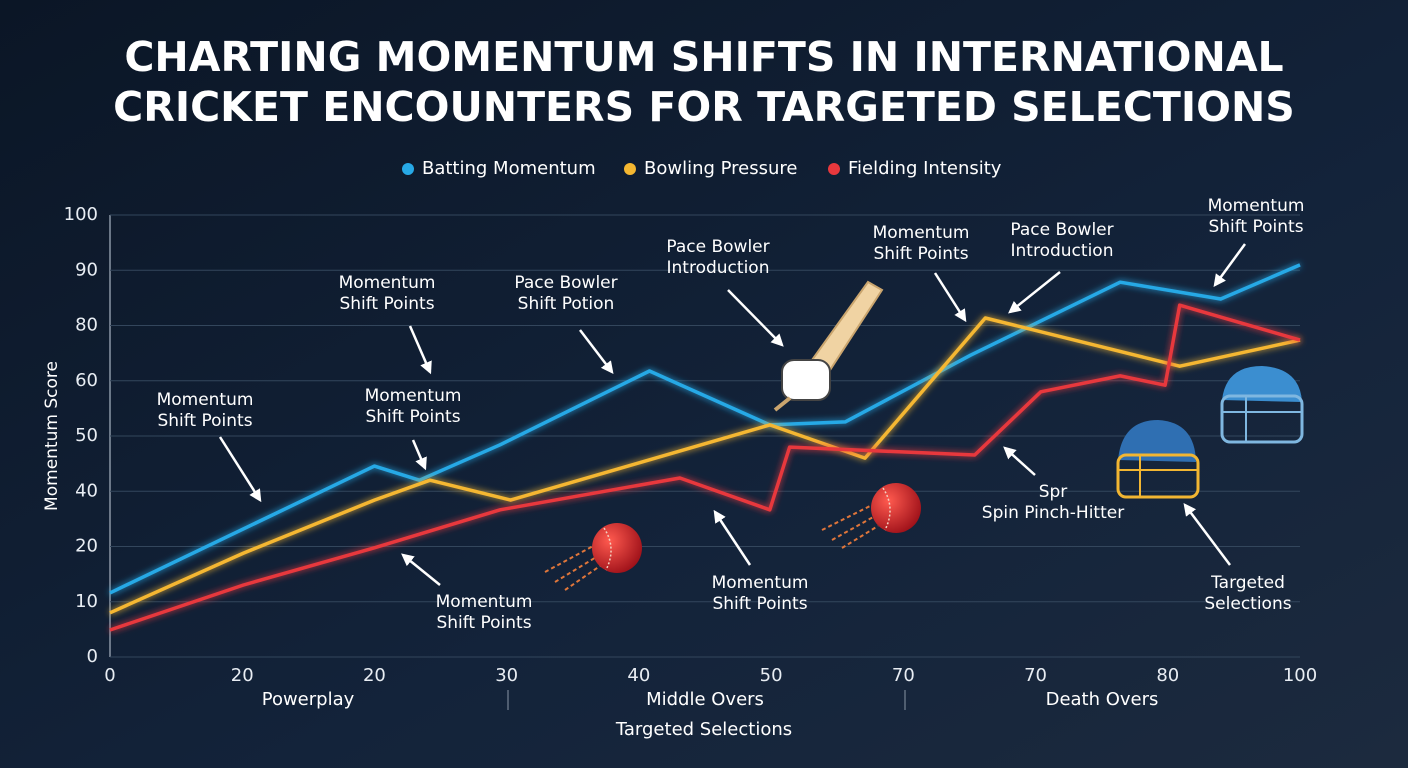 Image resolution: width=1408 pixels, height=768 pixels. What do you see at coordinates (925, 168) in the screenshot?
I see `legend-label: Fielding Intensity` at bounding box center [925, 168].